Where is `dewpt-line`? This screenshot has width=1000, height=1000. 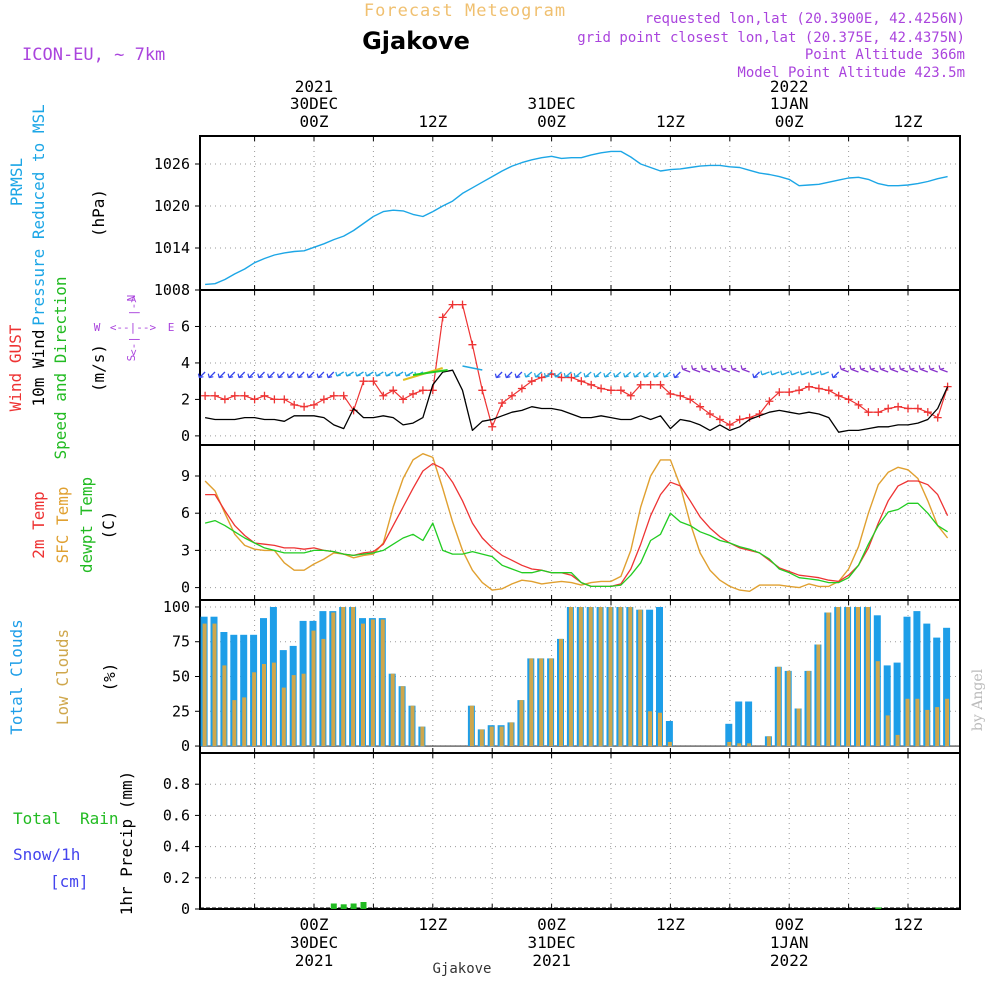
dewpt-line is located at coordinates (576, 545).